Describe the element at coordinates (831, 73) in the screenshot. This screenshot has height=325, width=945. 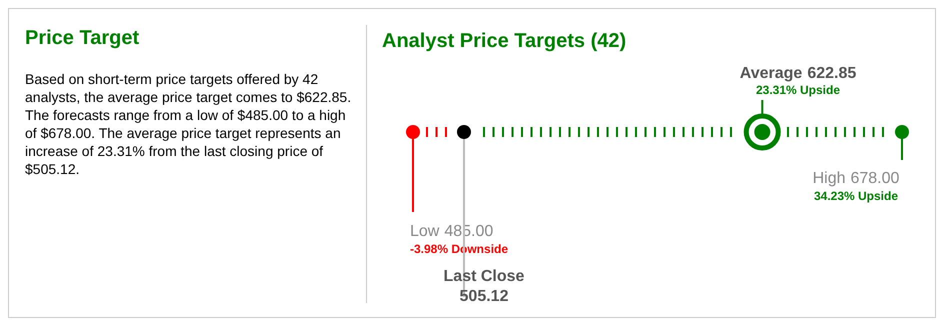
I see `data-label: 622.85` at that location.